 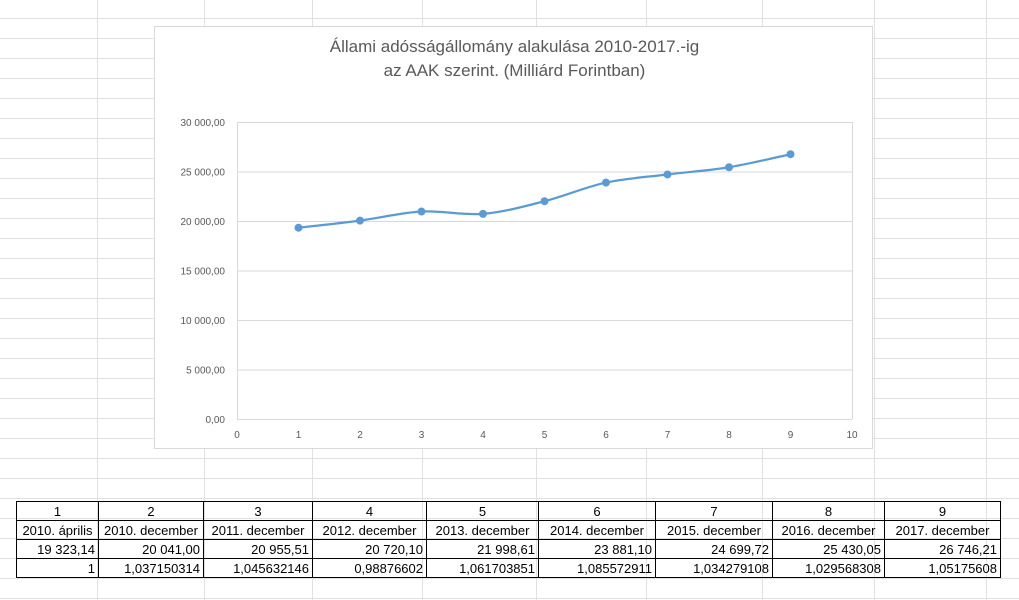 I want to click on ratio-cell: 1,05175608, so click(x=942, y=568).